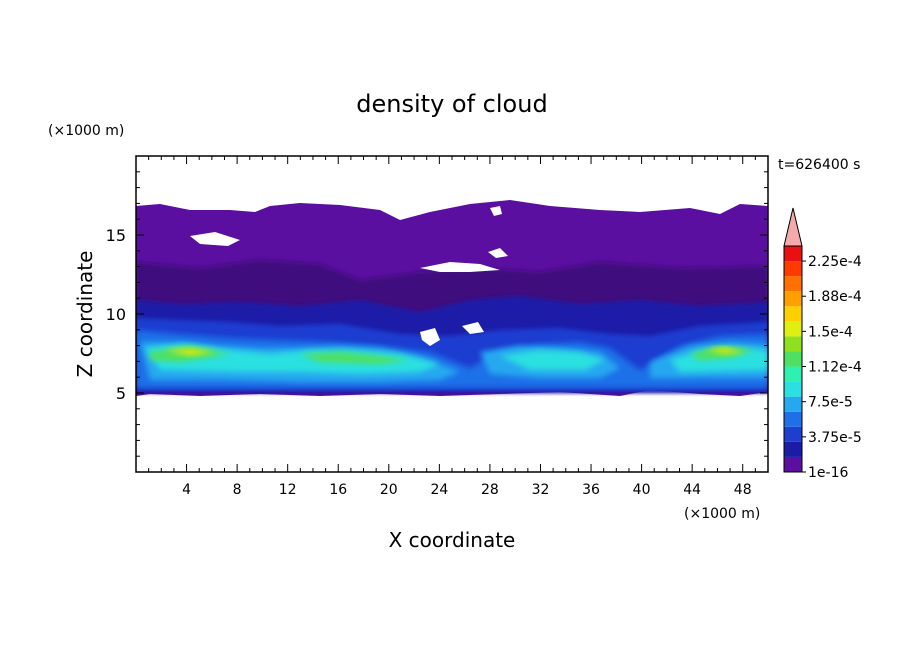  I want to click on cloud-region-aqua, so click(456, 359).